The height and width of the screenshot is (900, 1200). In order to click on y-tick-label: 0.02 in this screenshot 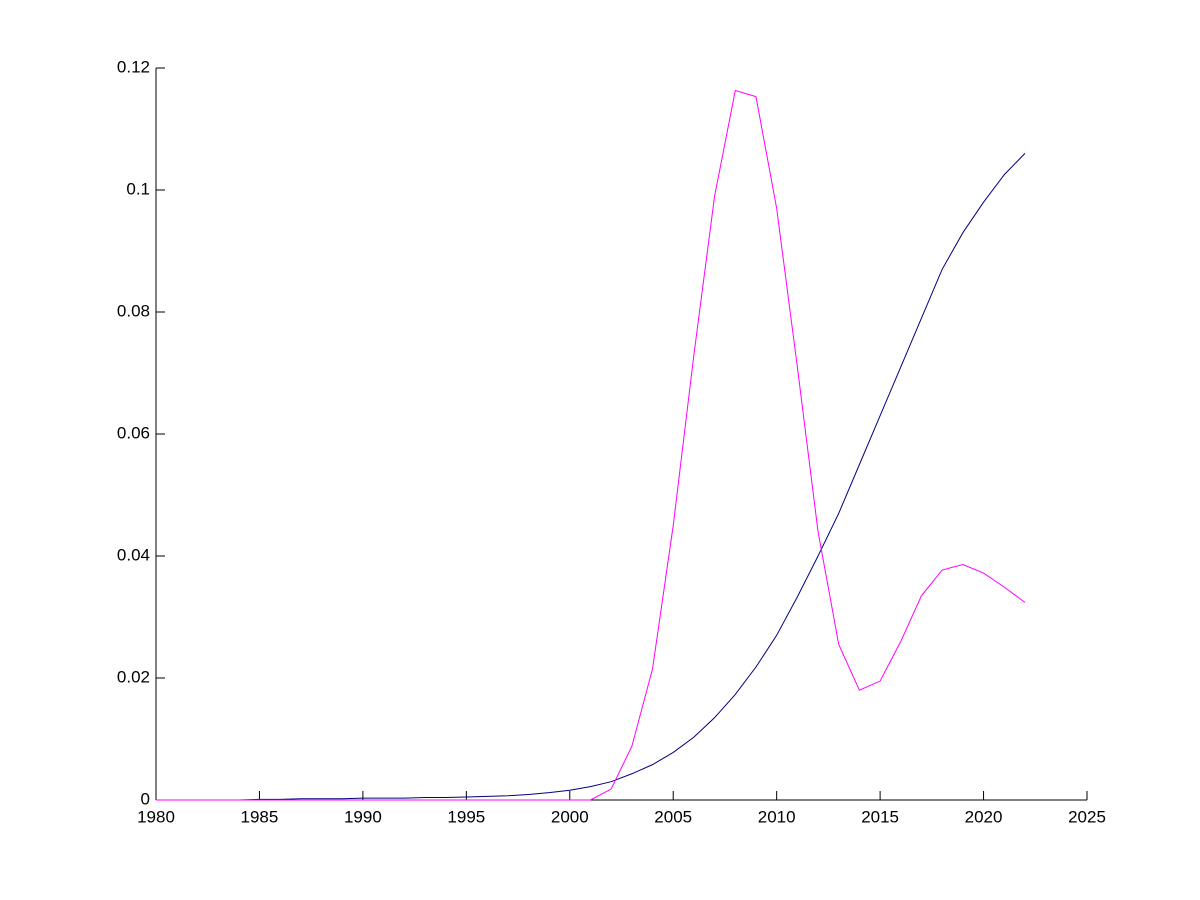, I will do `click(133, 676)`.